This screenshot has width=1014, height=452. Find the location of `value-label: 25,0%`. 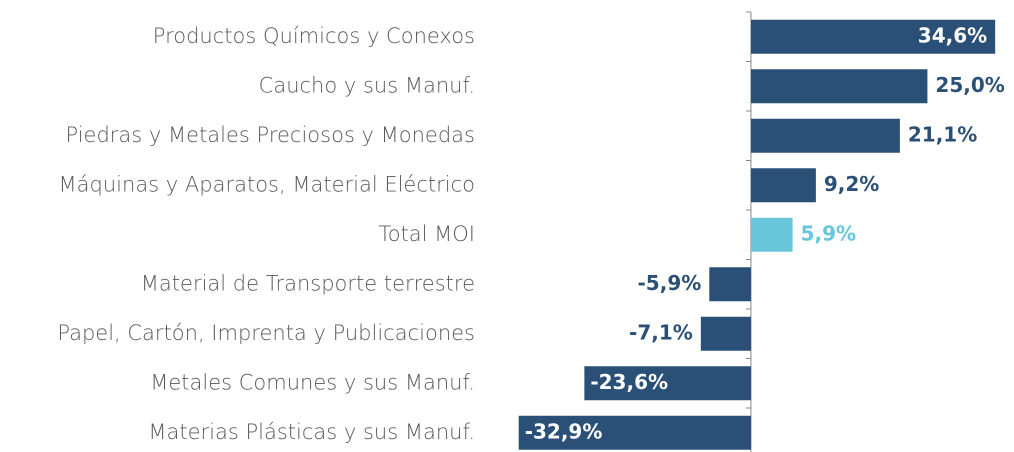

value-label: 25,0% is located at coordinates (969, 85).